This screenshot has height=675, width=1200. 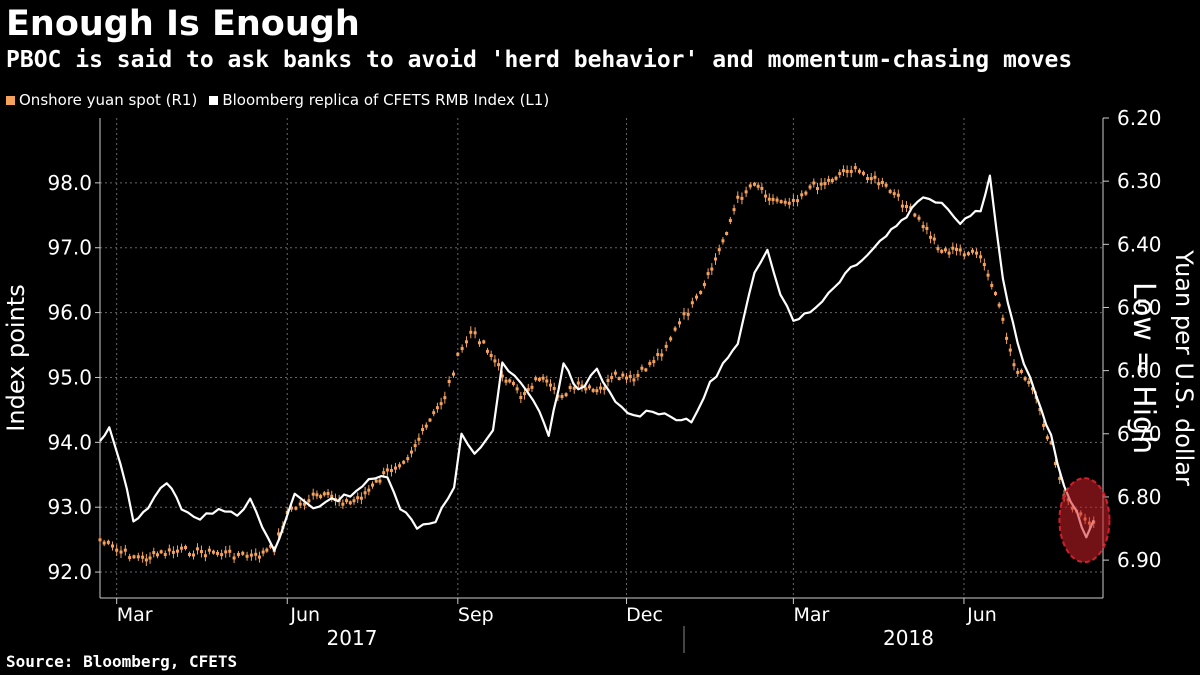 What do you see at coordinates (69, 248) in the screenshot?
I see `tick-label-left: 97.0` at bounding box center [69, 248].